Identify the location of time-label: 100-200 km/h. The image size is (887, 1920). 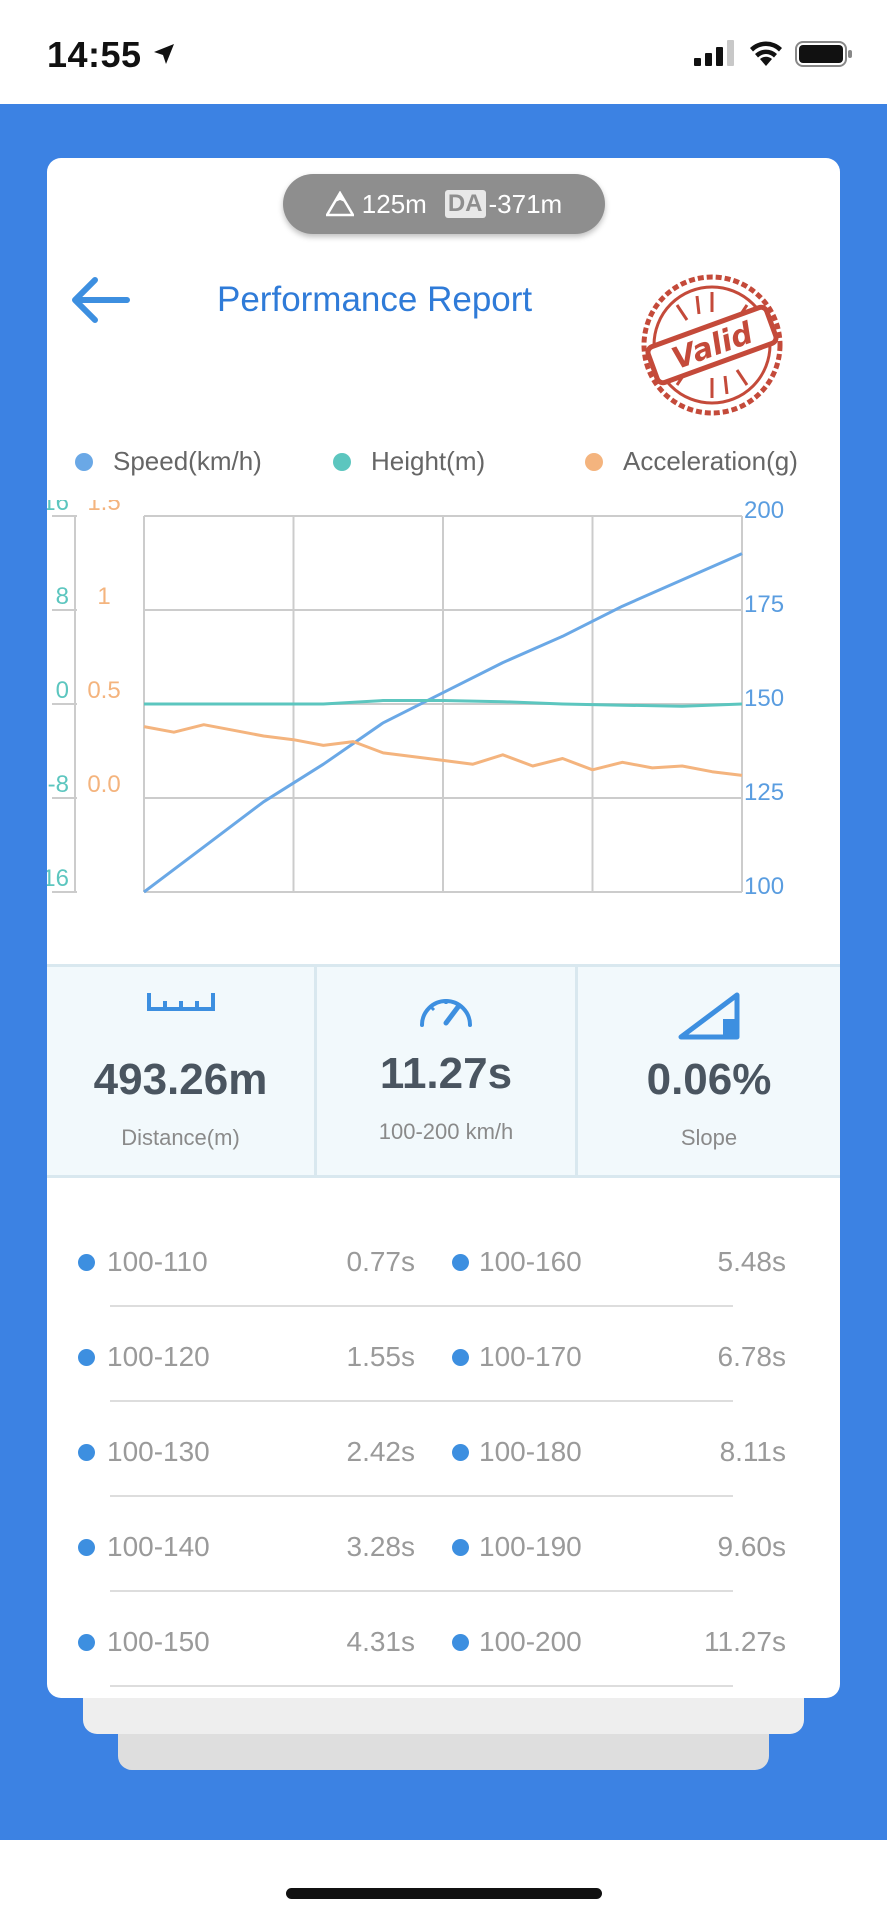
(446, 1131).